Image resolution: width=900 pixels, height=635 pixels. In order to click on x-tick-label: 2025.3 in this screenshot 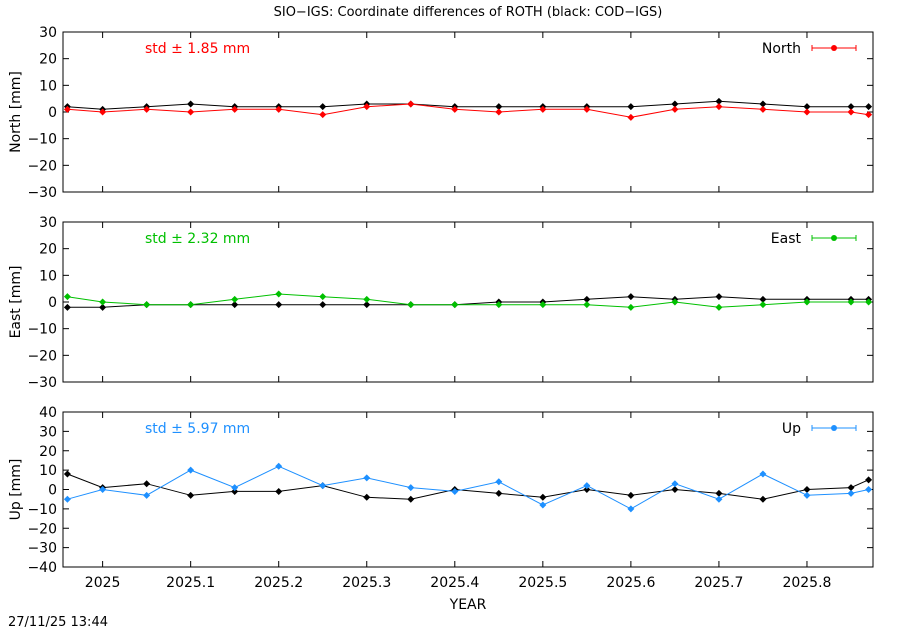, I will do `click(366, 583)`.